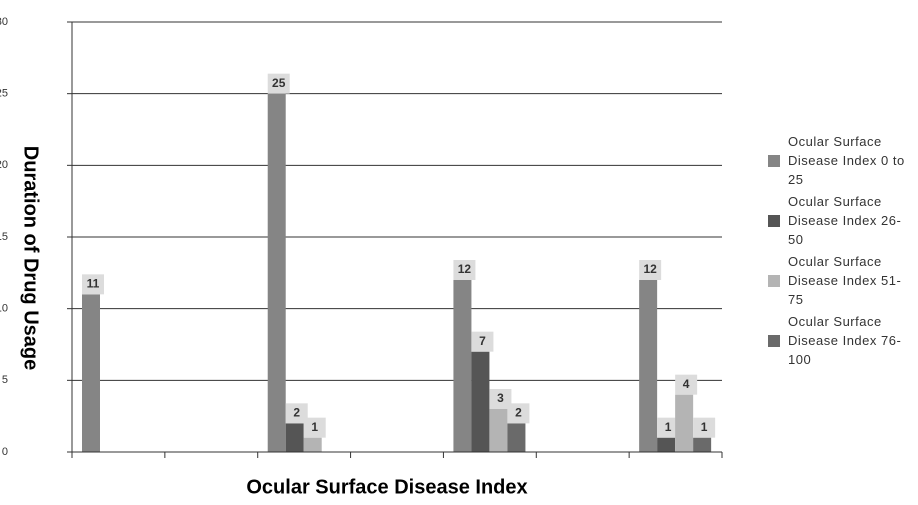 The width and height of the screenshot is (918, 505). Describe the element at coordinates (4, 165) in the screenshot. I see `y-tick-label: 20` at that location.